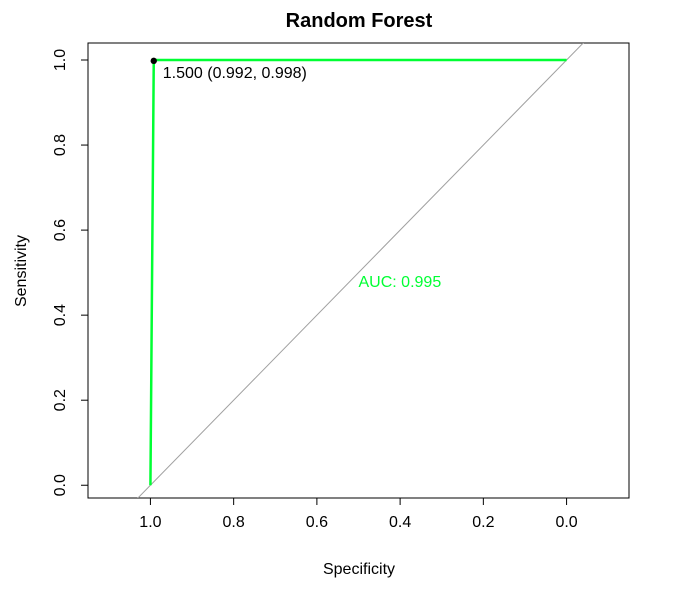 The height and width of the screenshot is (589, 676). Describe the element at coordinates (60, 400) in the screenshot. I see `y-tick-label: 0.2` at that location.